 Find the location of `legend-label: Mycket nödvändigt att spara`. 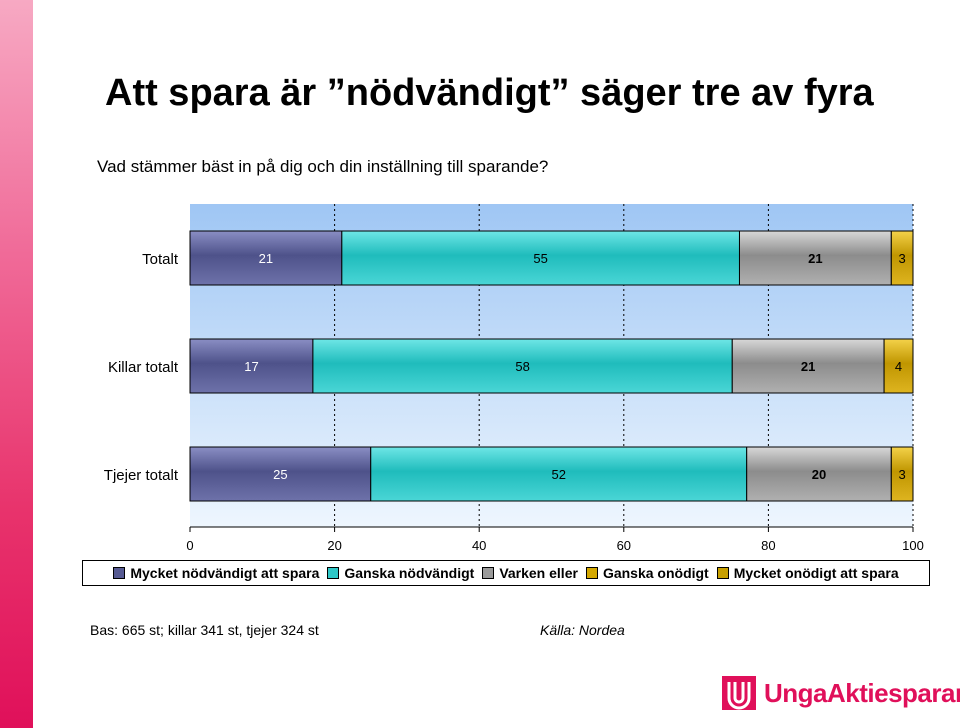

legend-label: Mycket nödvändigt att spara is located at coordinates (225, 573).